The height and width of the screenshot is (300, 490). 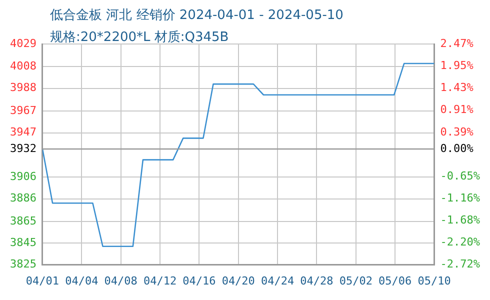 What do you see at coordinates (457, 87) in the screenshot?
I see `y2-tick-label: 1.43%` at bounding box center [457, 87].